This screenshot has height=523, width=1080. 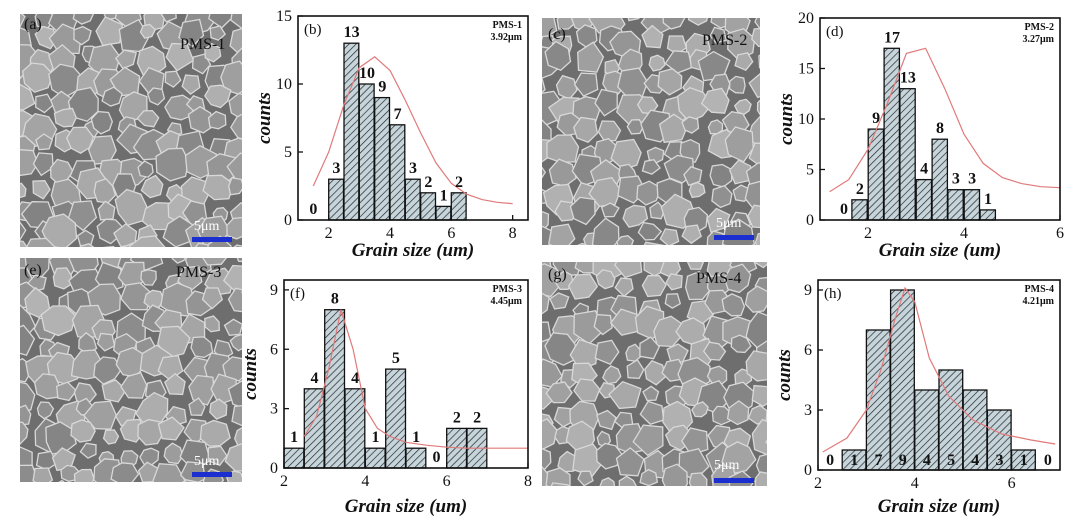 I want to click on panel-letter: (e), so click(x=33, y=270).